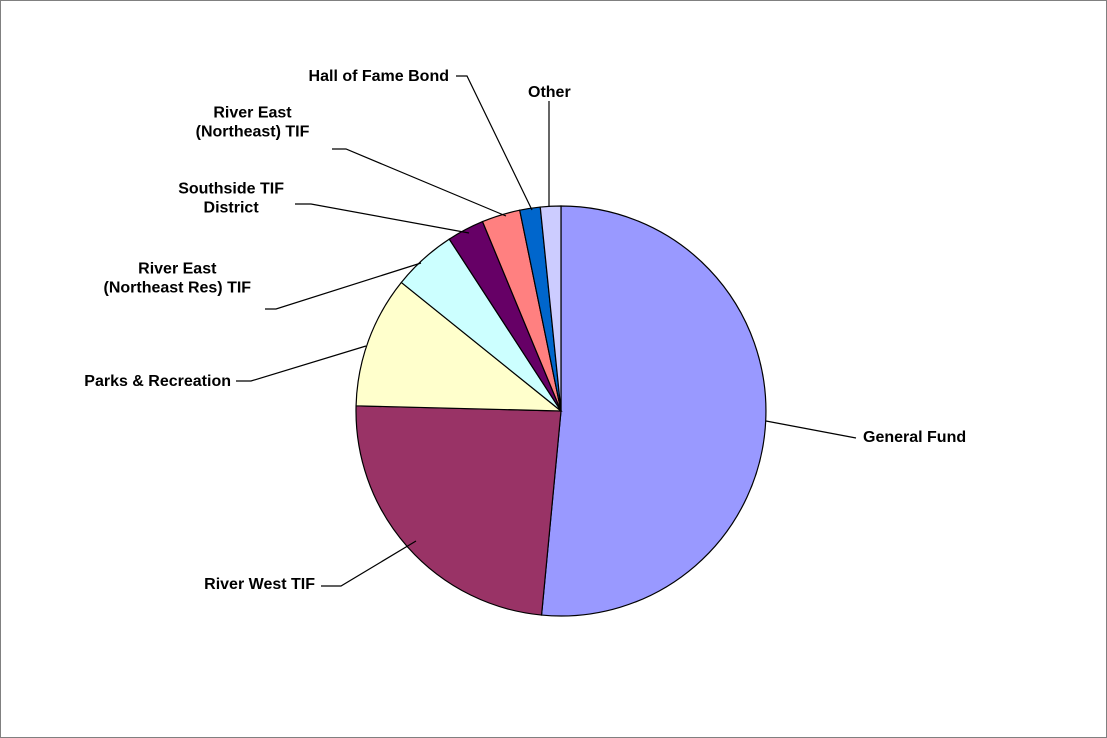 Image resolution: width=1107 pixels, height=738 pixels. I want to click on slice-label-line-4-1: District, so click(232, 208).